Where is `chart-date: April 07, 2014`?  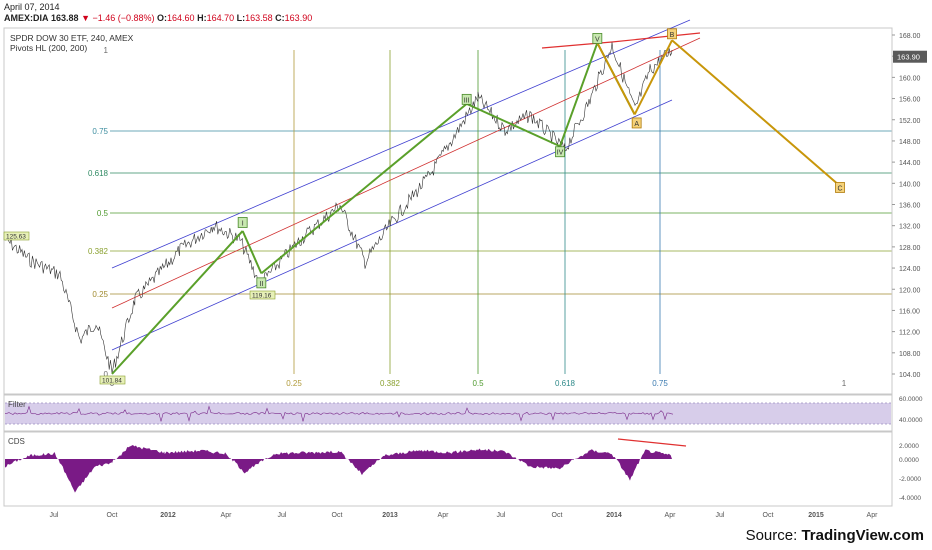
chart-date: April 07, 2014 is located at coordinates (32, 7).